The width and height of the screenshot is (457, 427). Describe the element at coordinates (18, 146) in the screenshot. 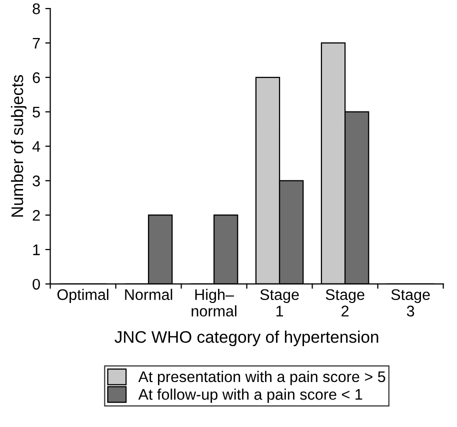

I see `y-axis-title: Number of subjects` at that location.